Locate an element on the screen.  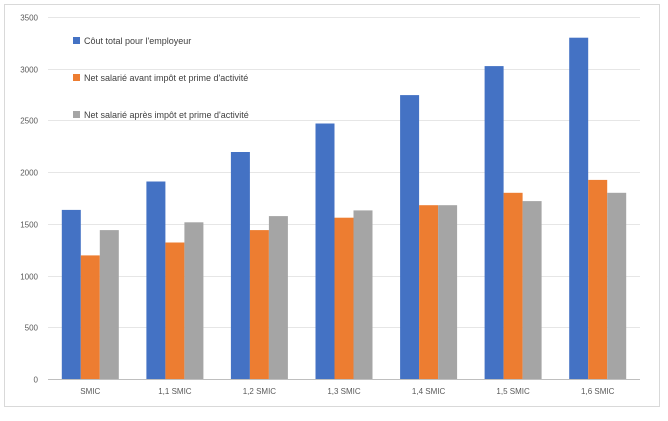
y-tick-label: 2500 is located at coordinates (29, 121).